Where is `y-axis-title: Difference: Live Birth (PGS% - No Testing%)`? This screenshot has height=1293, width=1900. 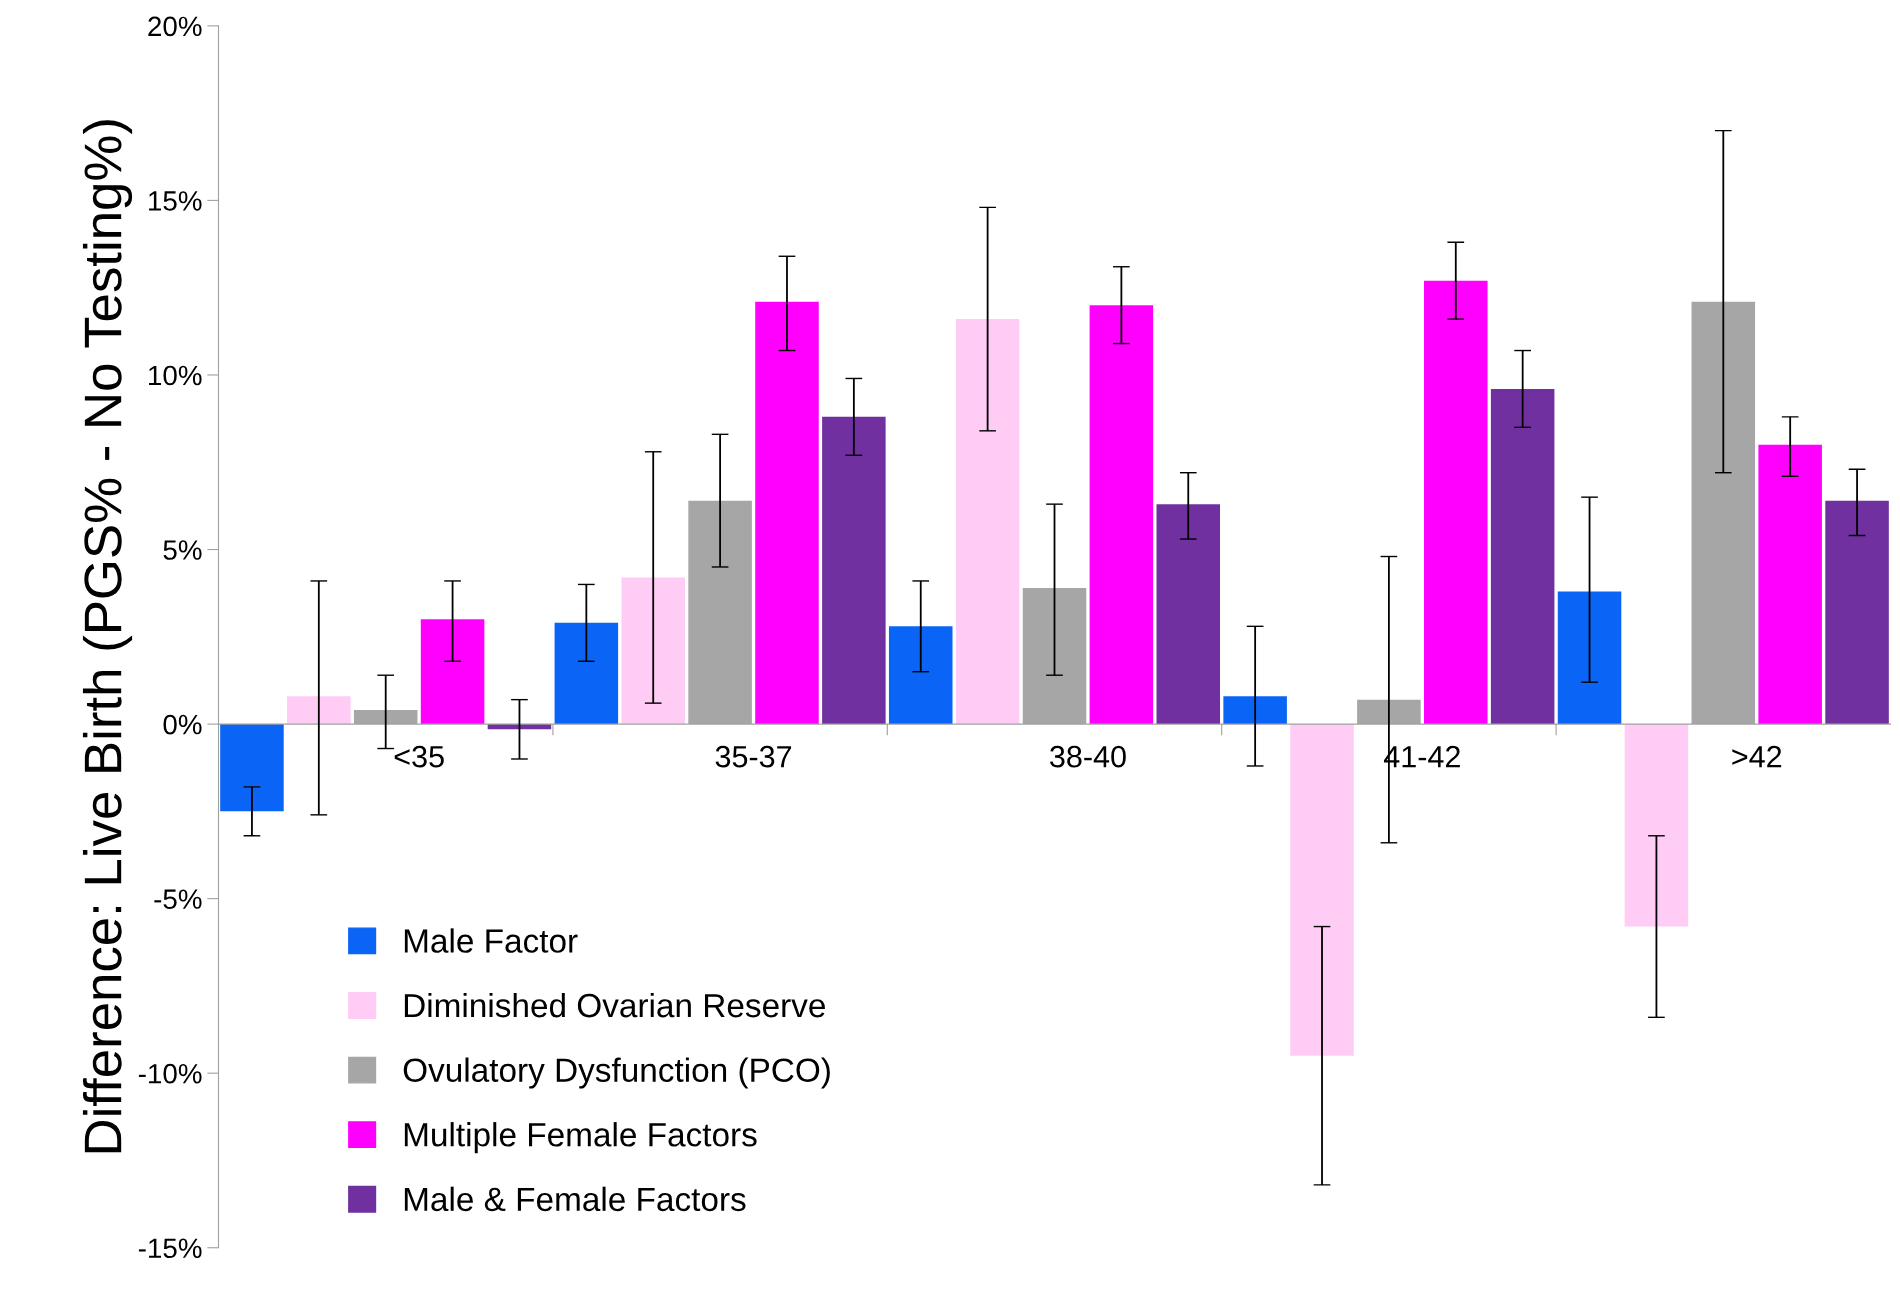 y-axis-title: Difference: Live Birth (PGS% - No Testing%) is located at coordinates (107, 636).